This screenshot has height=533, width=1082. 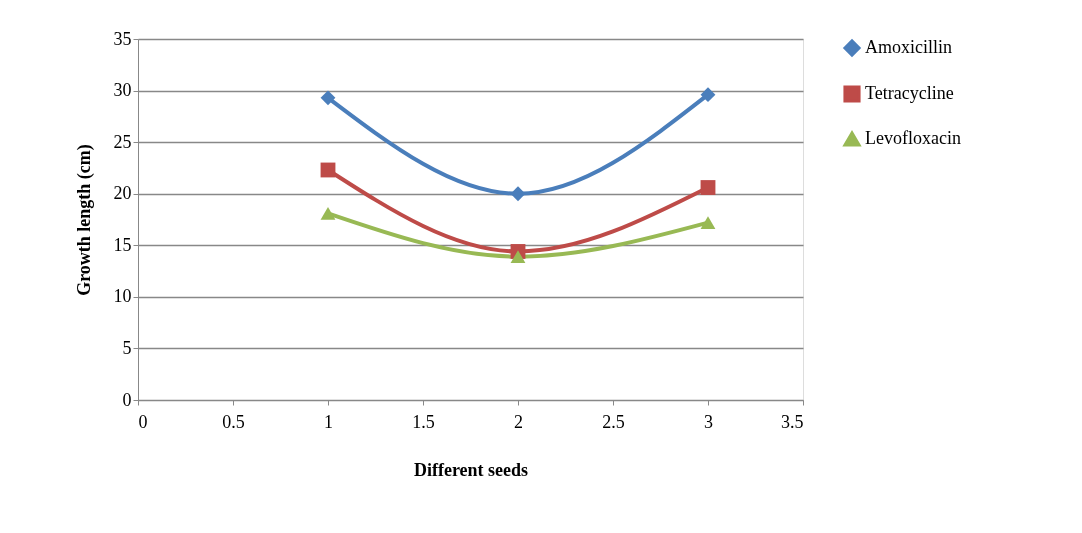 I want to click on x-tick-label: 2.5, so click(x=613, y=421).